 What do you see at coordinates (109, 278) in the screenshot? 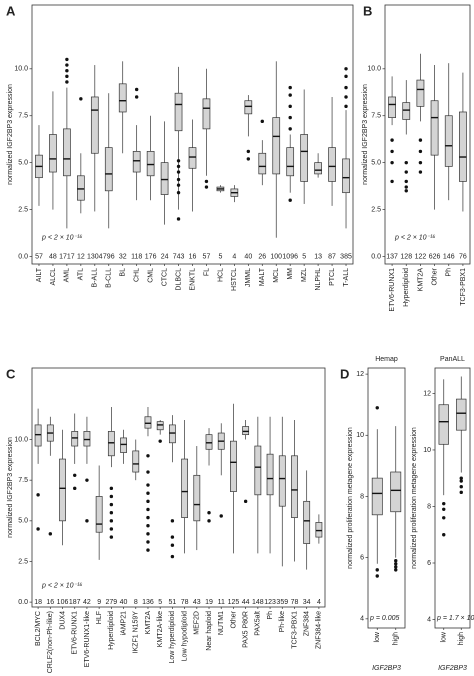
I see `x-tick-label: B-CLL` at bounding box center [109, 278].